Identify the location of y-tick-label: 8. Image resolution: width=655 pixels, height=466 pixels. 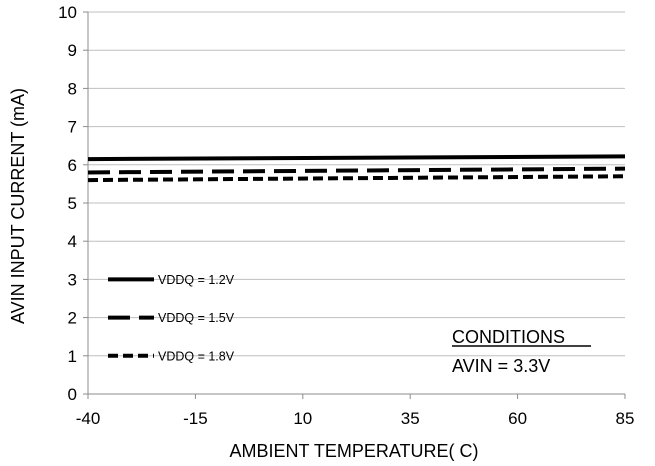
(72, 88).